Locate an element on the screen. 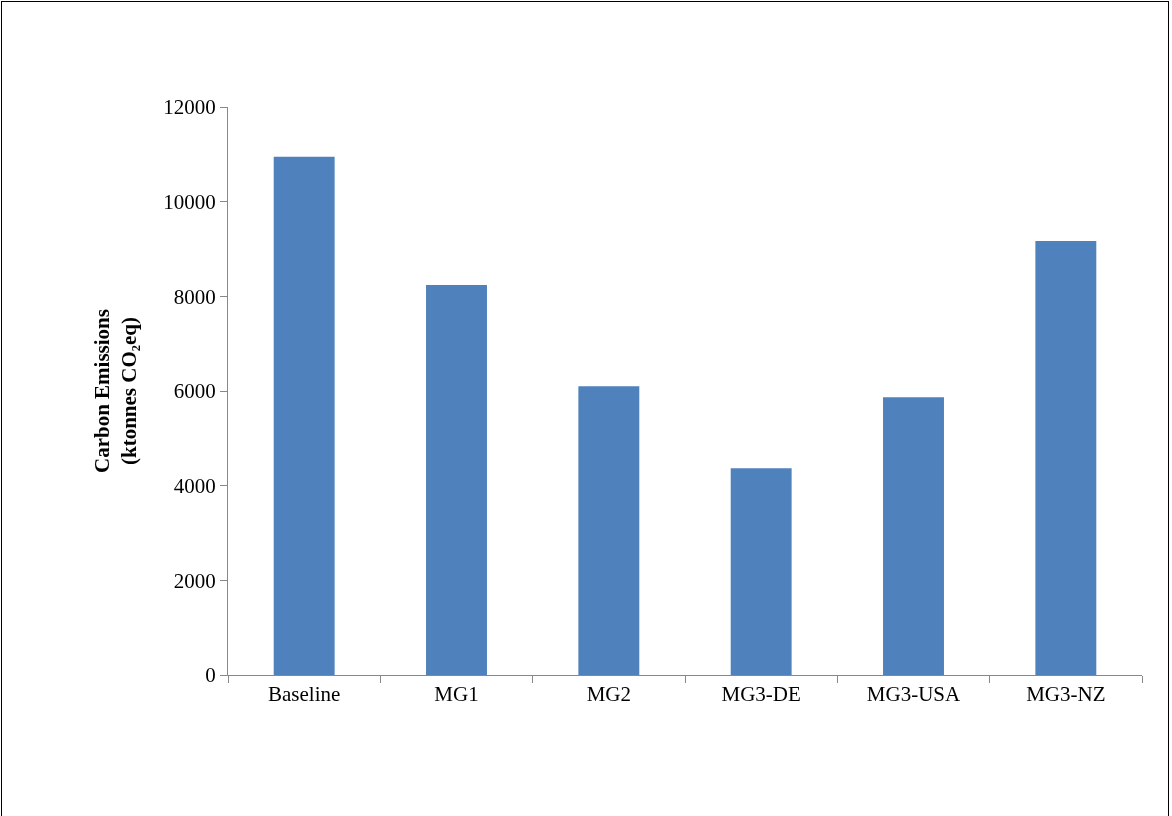  x-tick-label: MG3-USA is located at coordinates (913, 694).